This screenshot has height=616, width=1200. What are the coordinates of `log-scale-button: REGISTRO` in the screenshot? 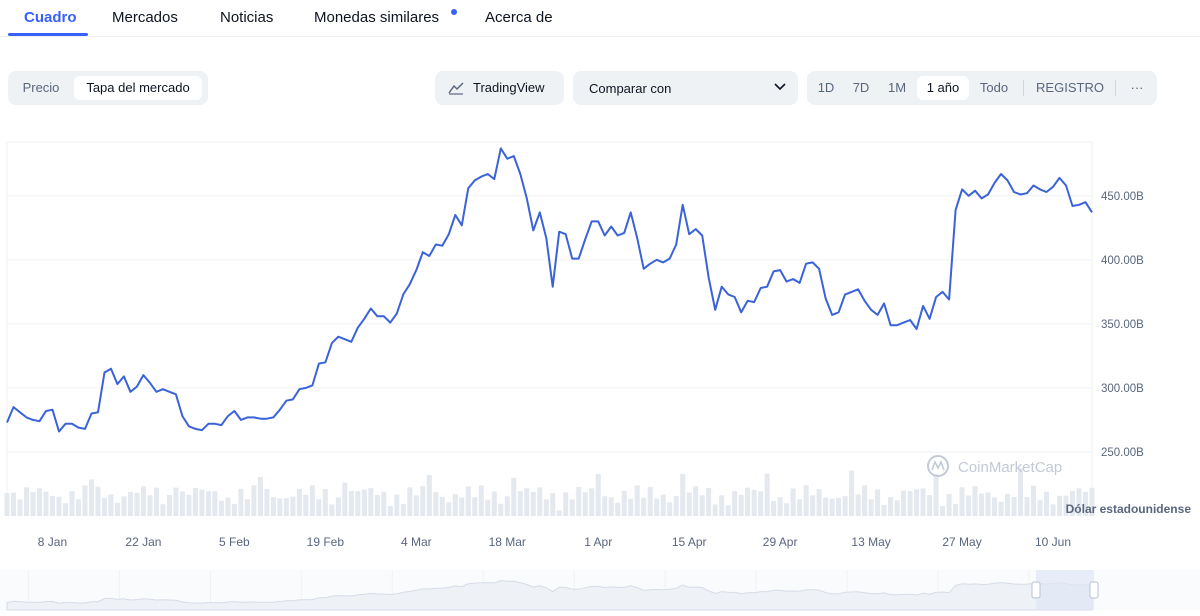 It's located at (1070, 87).